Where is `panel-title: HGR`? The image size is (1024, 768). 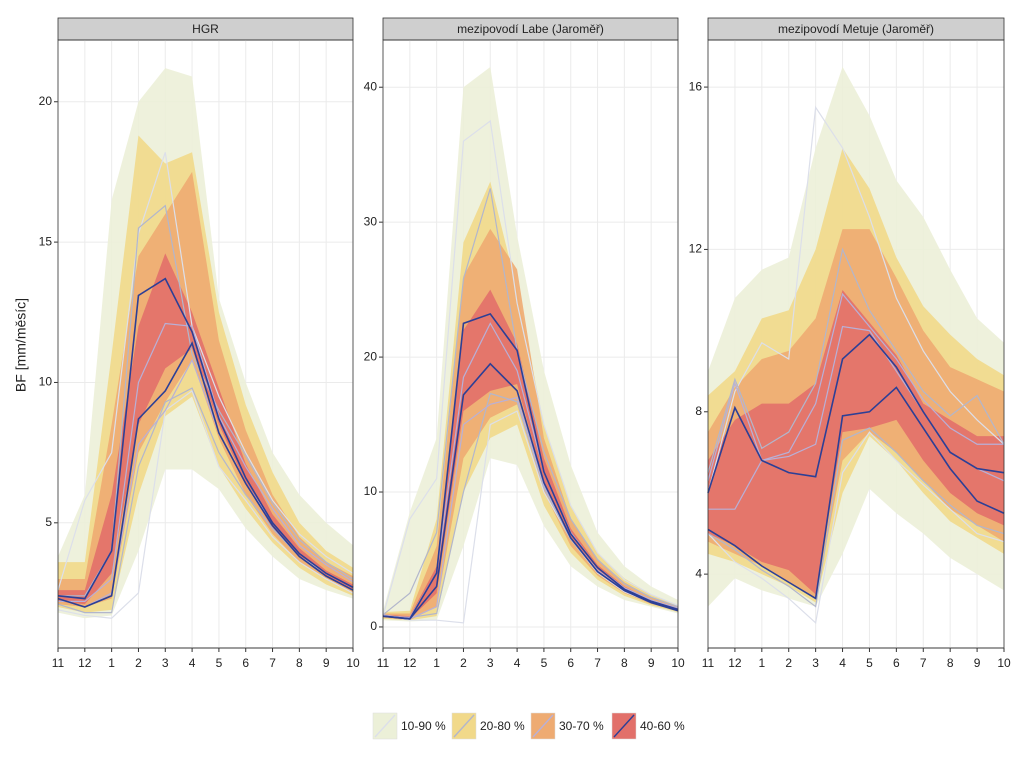
panel-title: HGR is located at coordinates (205, 29).